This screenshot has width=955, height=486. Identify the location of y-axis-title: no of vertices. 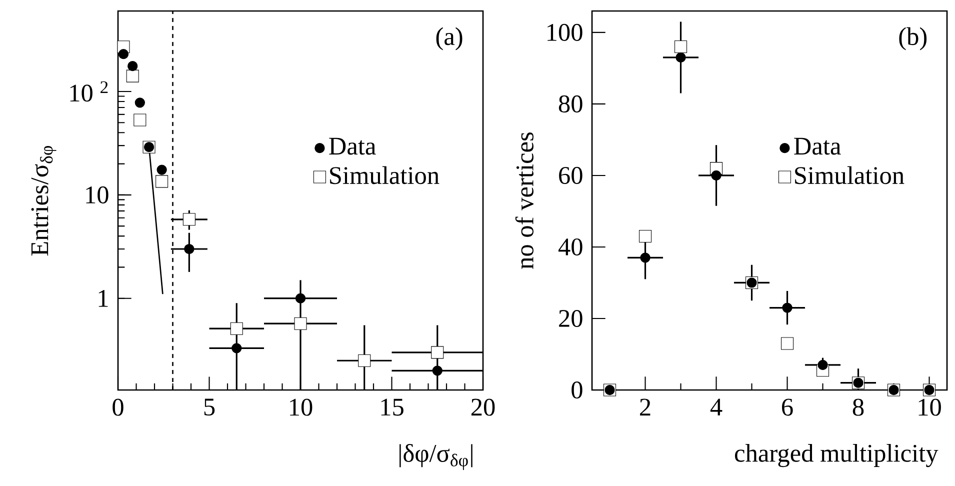
(524, 200).